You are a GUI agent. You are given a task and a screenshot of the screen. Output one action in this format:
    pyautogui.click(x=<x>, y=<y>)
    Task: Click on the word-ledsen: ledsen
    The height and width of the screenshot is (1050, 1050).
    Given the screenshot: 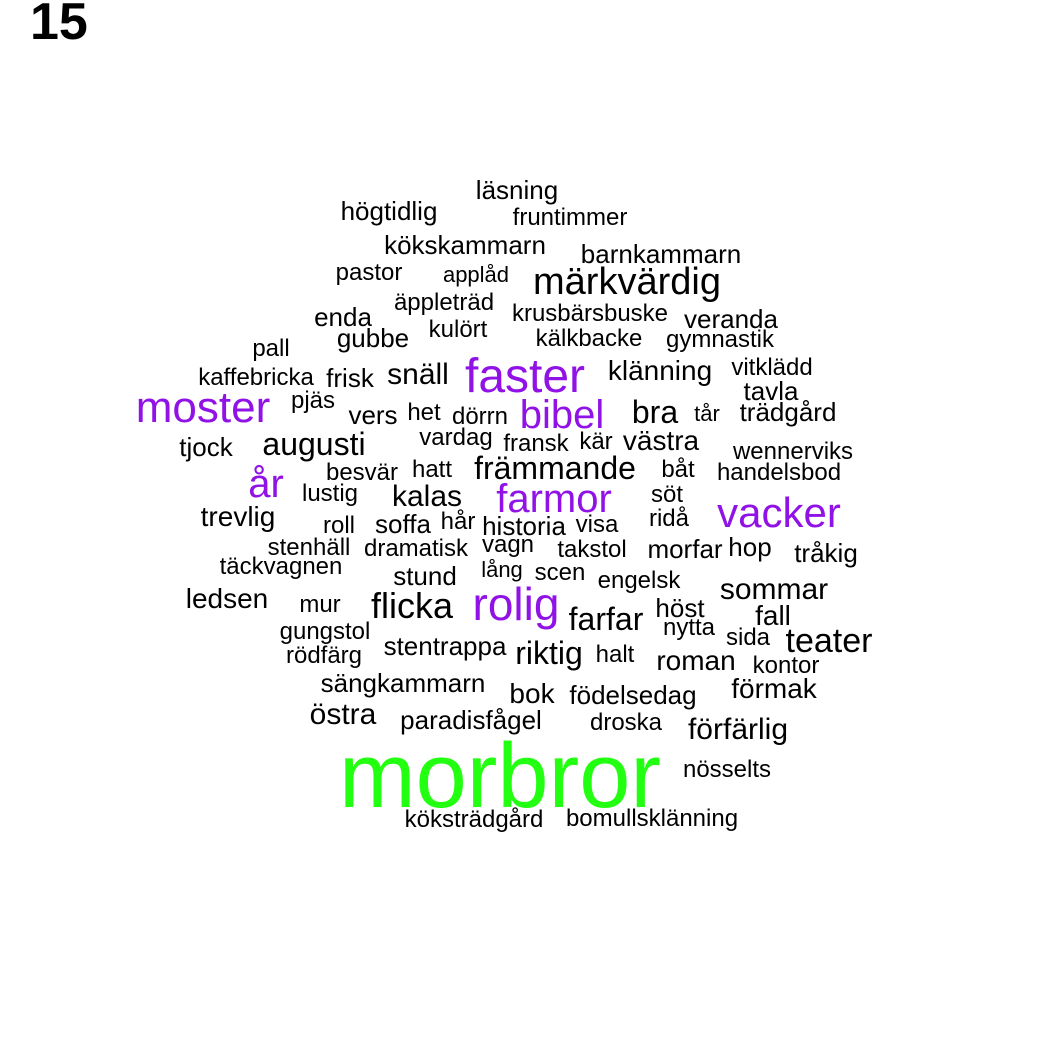 What is the action you would take?
    pyautogui.click(x=227, y=598)
    